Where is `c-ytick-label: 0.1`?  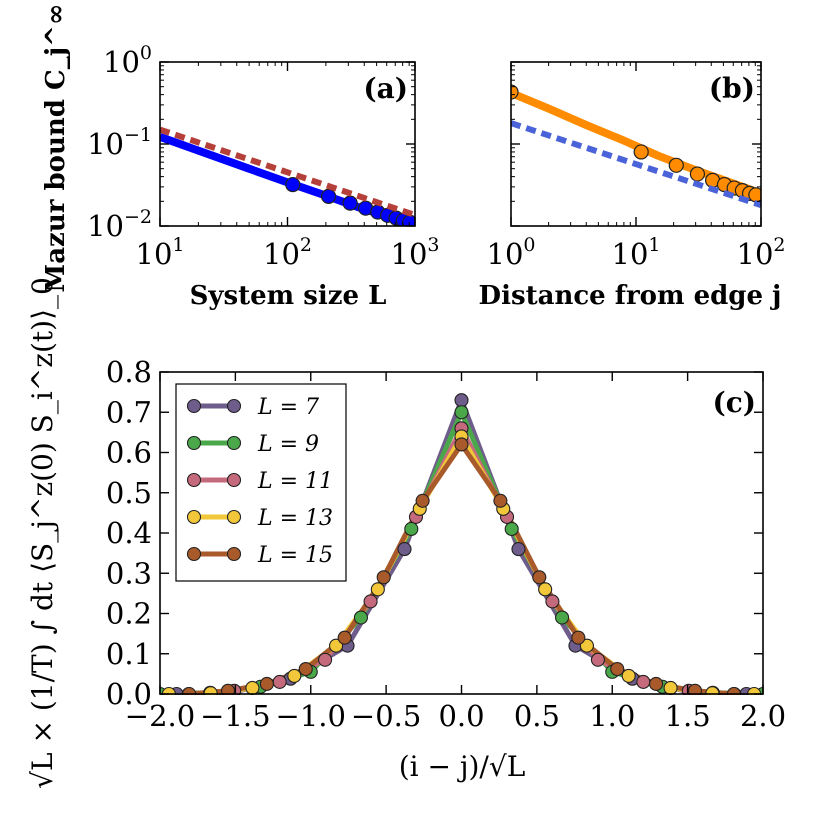
c-ytick-label: 0.1 is located at coordinates (129, 654).